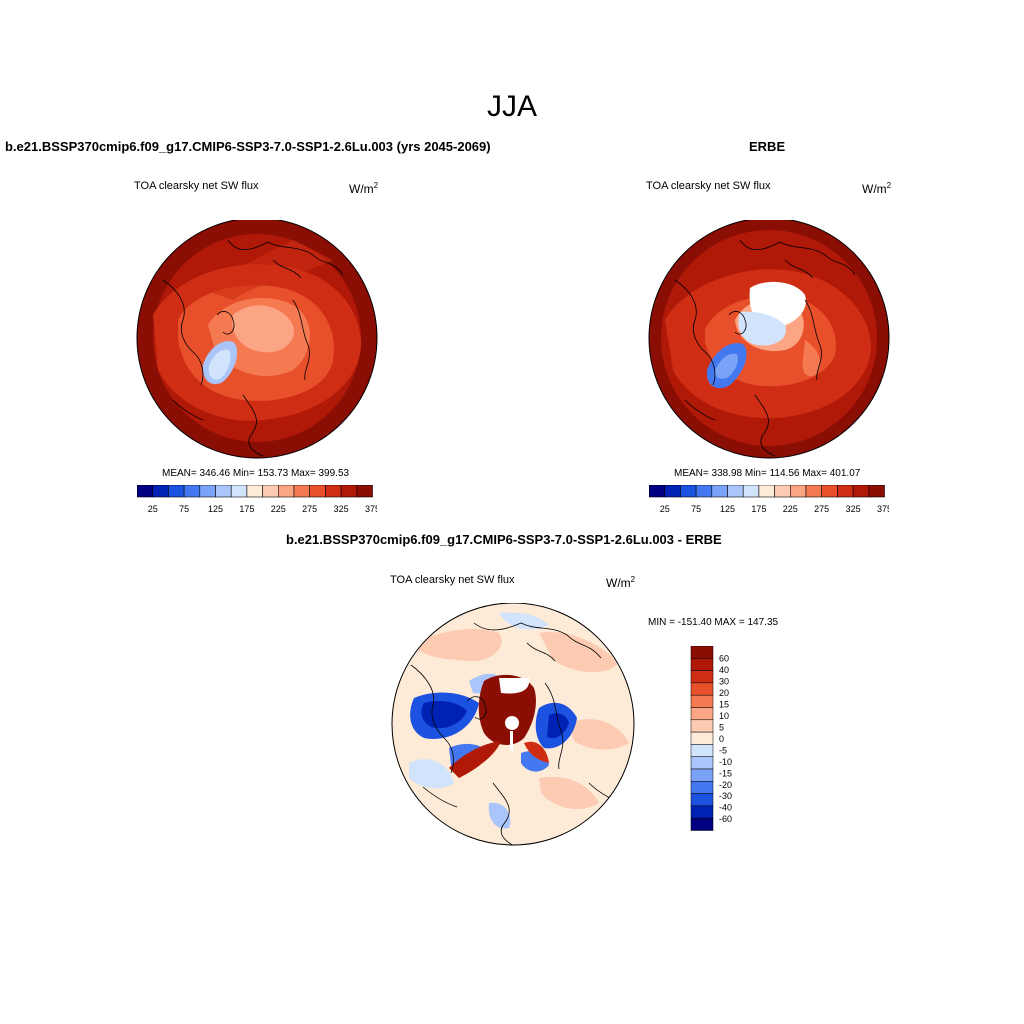  I want to click on model-colorbar-tick-label: 275, so click(309, 509).